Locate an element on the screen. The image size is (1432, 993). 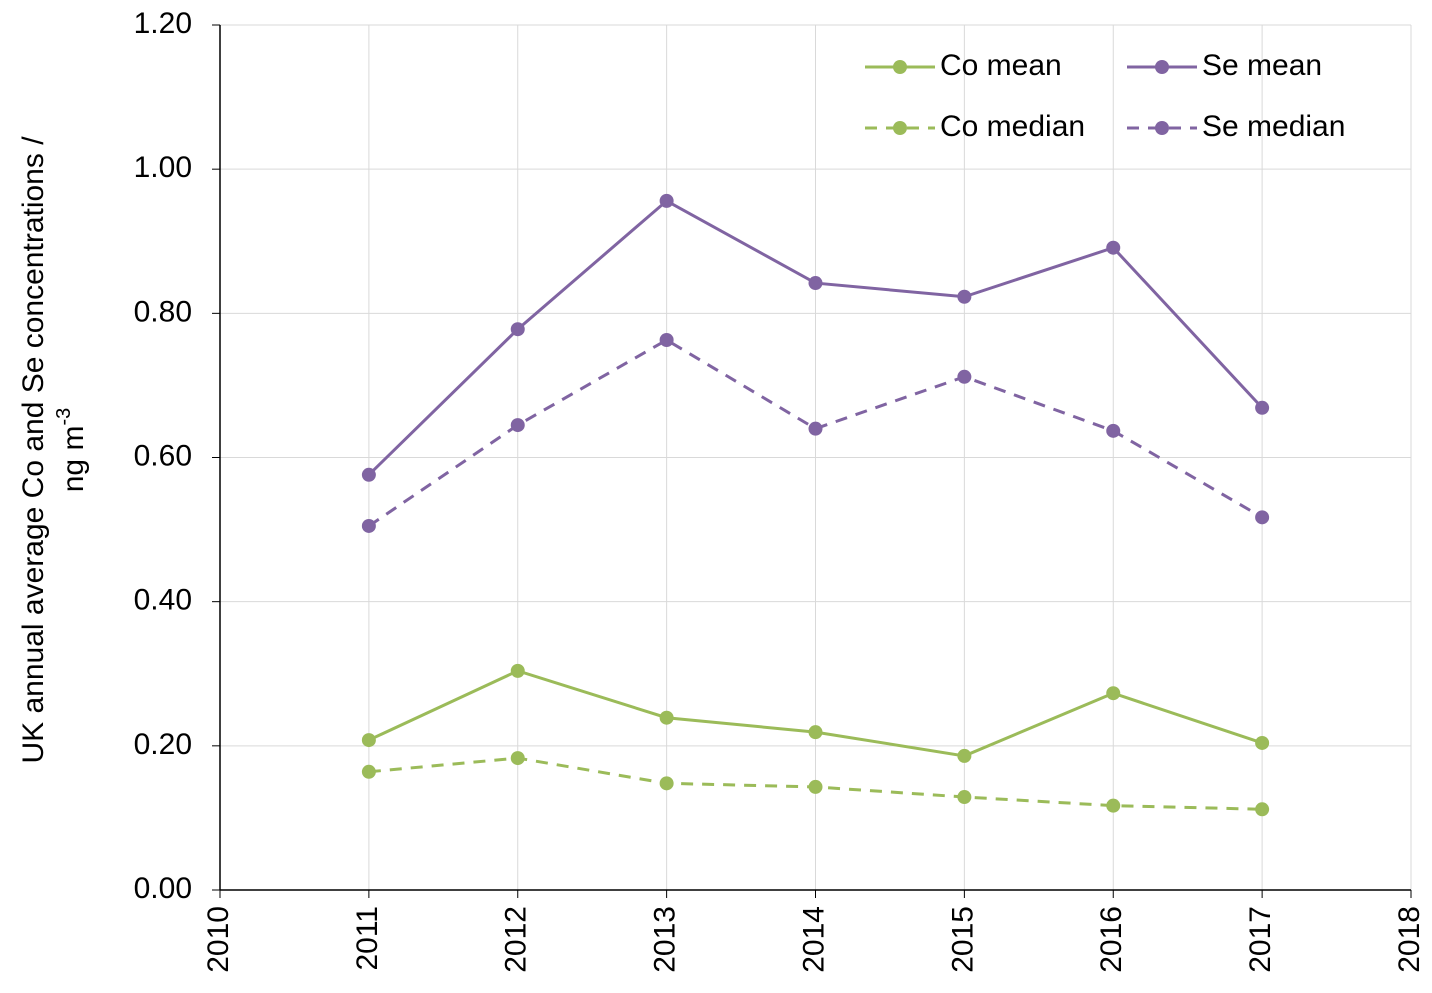
x-tick-label: 2012 is located at coordinates (516, 939).